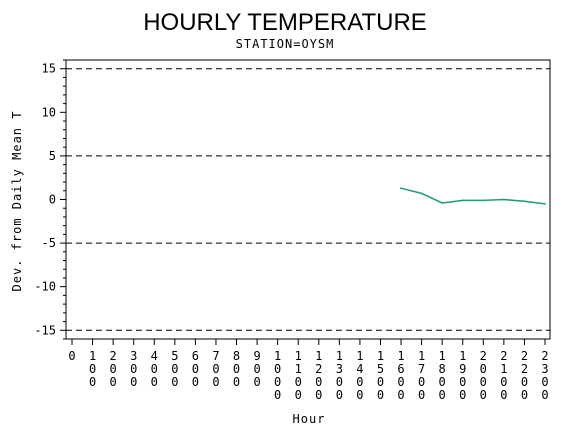 This screenshot has height=430, width=570. Describe the element at coordinates (71, 356) in the screenshot. I see `x-tick-label: 0` at that location.